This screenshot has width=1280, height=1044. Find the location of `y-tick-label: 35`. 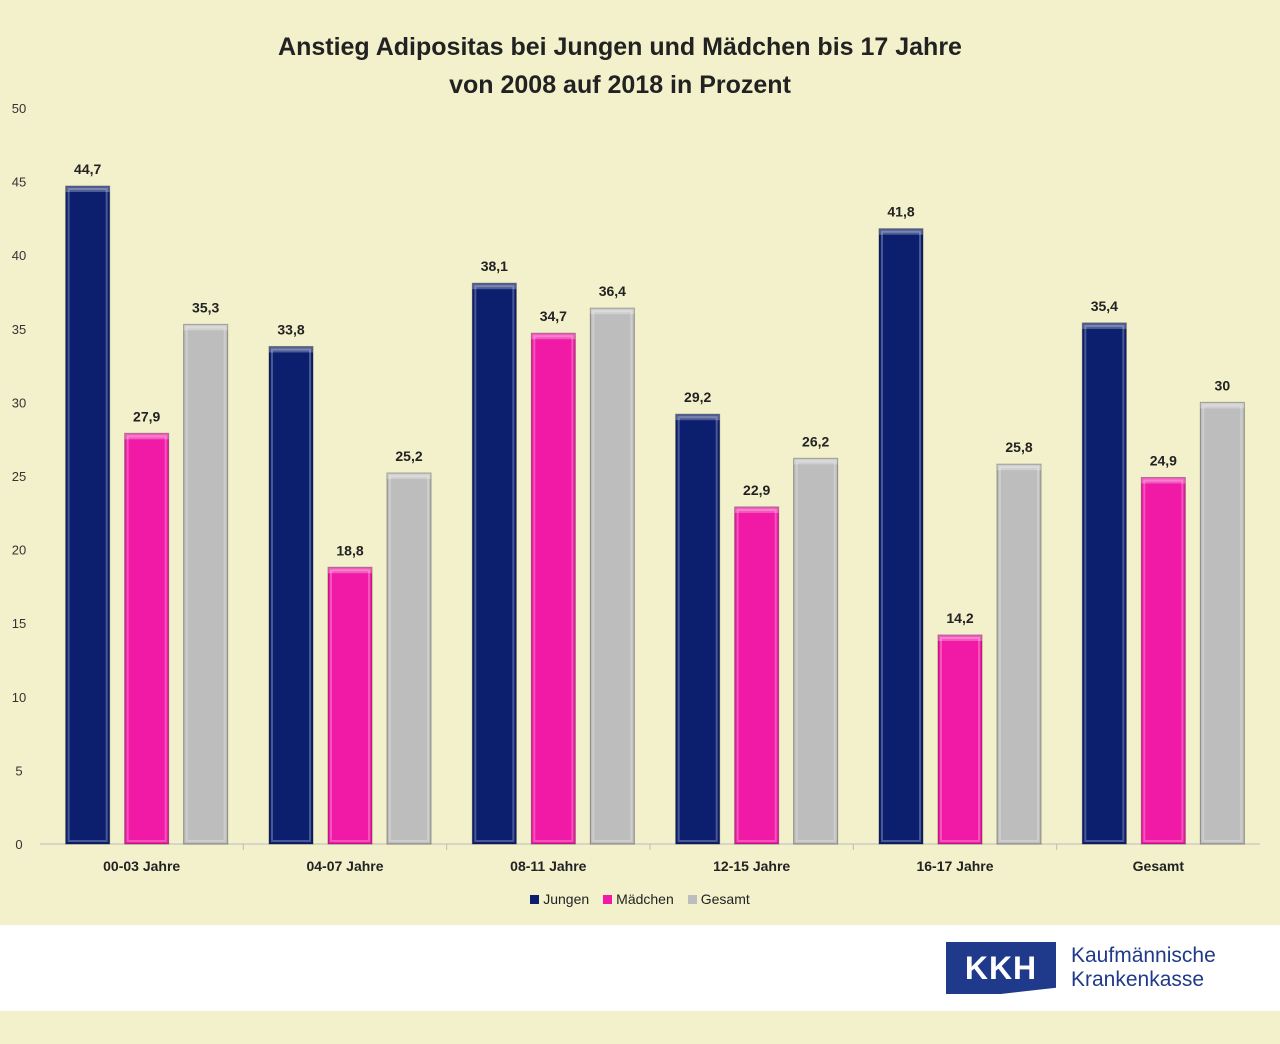

y-tick-label: 35 is located at coordinates (19, 329).